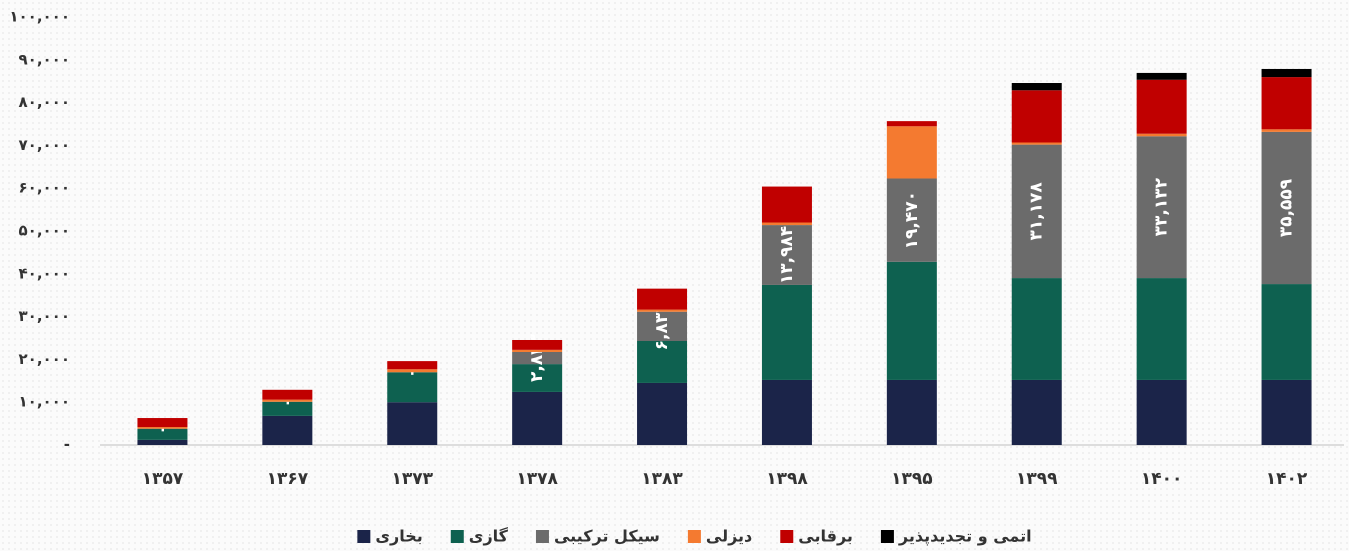 Image resolution: width=1349 pixels, height=551 pixels. What do you see at coordinates (662, 479) in the screenshot?
I see `x-tick-label: ۱۳۸۳` at bounding box center [662, 479].